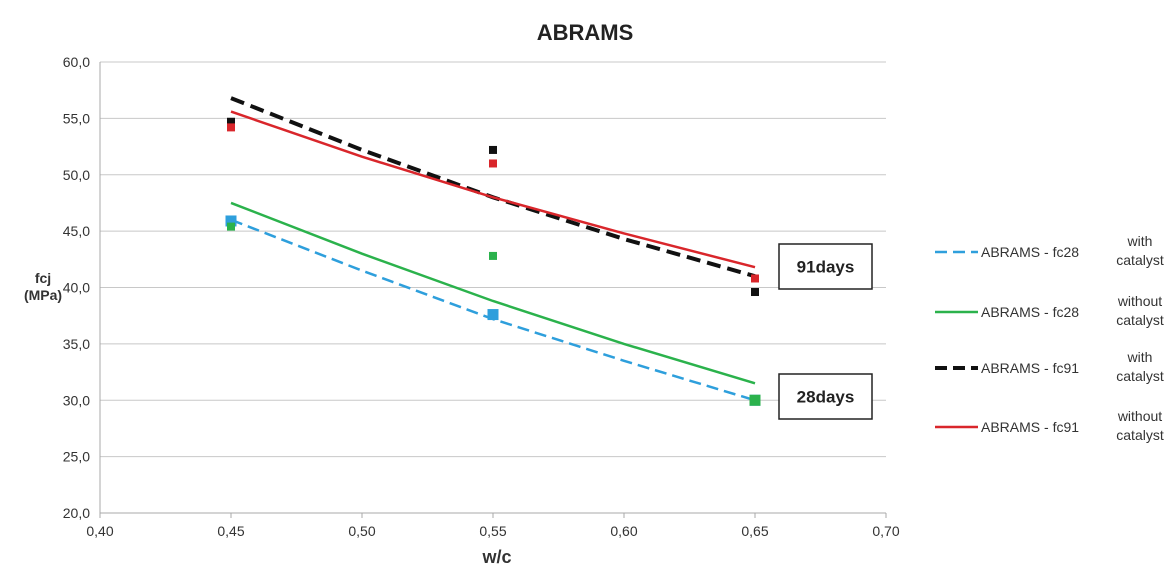 This screenshot has height=572, width=1171. What do you see at coordinates (885, 531) in the screenshot?
I see `x-tick-label: 0,70` at bounding box center [885, 531].